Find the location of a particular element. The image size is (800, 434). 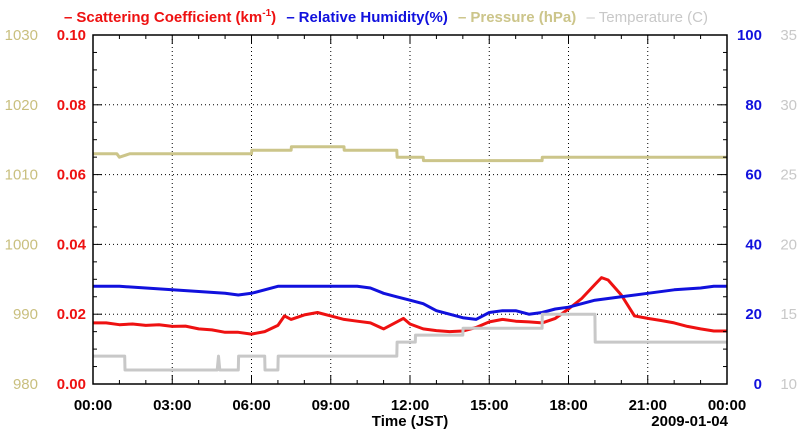

scattering-tick-label: 0.00 is located at coordinates (71, 384).